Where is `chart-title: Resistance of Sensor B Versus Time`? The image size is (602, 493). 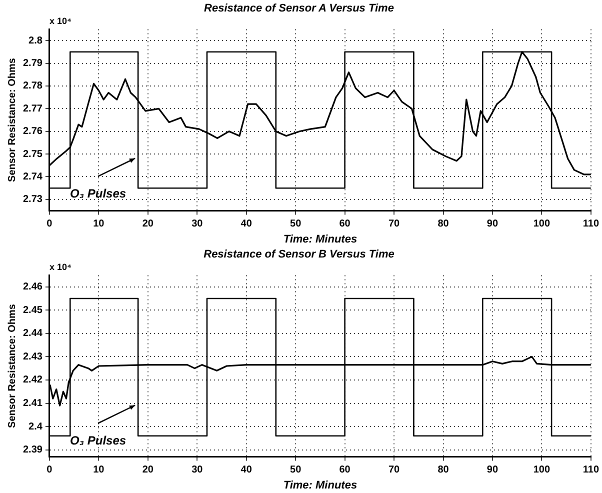
chart-title: Resistance of Sensor B Versus Time is located at coordinates (299, 254).